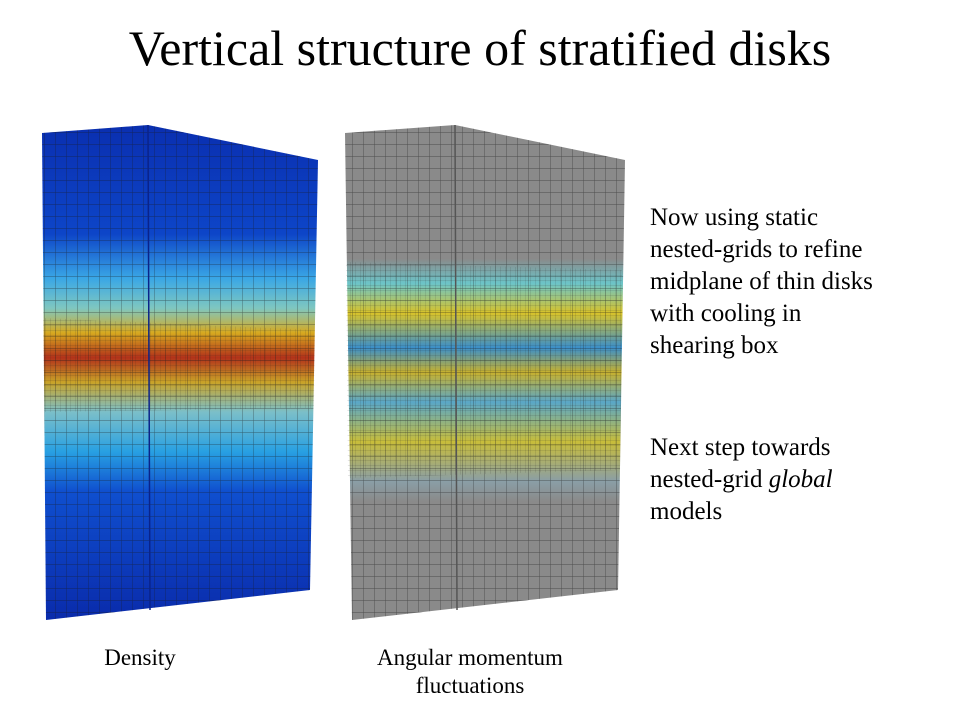 The width and height of the screenshot is (960, 720). I want to click on note-line: shearing box, so click(714, 345).